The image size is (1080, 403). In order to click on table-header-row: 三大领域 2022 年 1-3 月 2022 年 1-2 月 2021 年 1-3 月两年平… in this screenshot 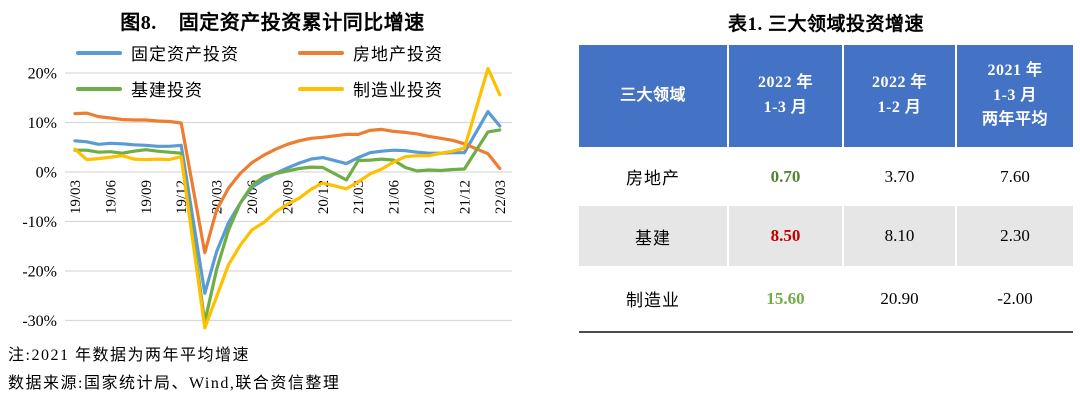, I will do `click(826, 96)`.